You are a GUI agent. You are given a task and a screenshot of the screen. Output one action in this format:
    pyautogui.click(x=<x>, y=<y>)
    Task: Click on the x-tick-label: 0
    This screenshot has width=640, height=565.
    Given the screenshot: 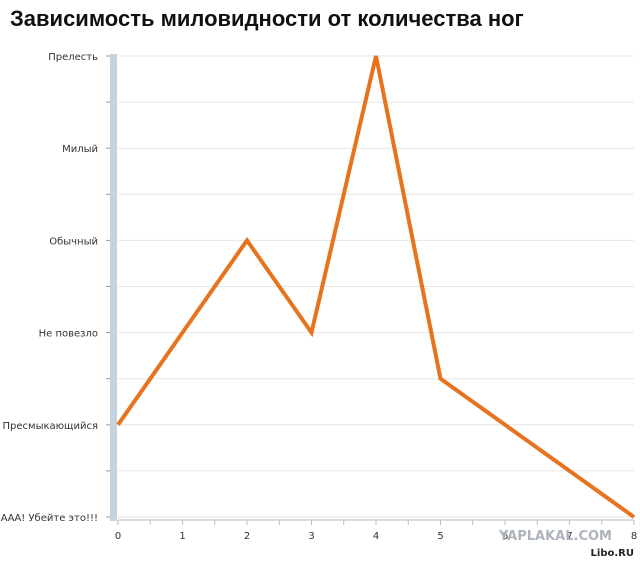 What is the action you would take?
    pyautogui.click(x=118, y=536)
    